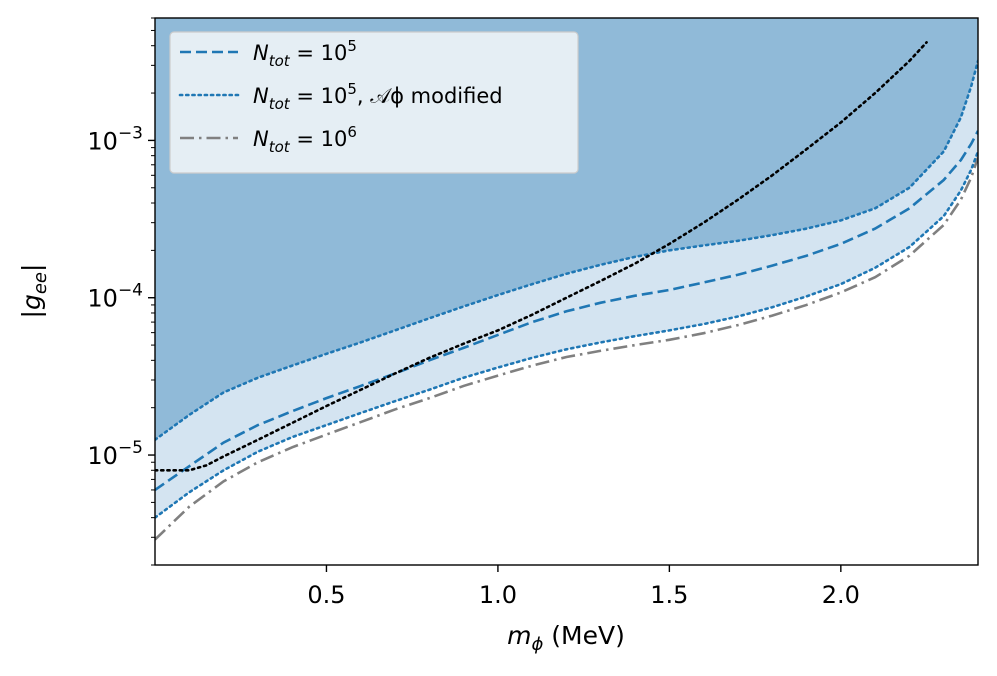  Describe the element at coordinates (115, 139) in the screenshot. I see `y-tick-label: 10⁻³` at that location.